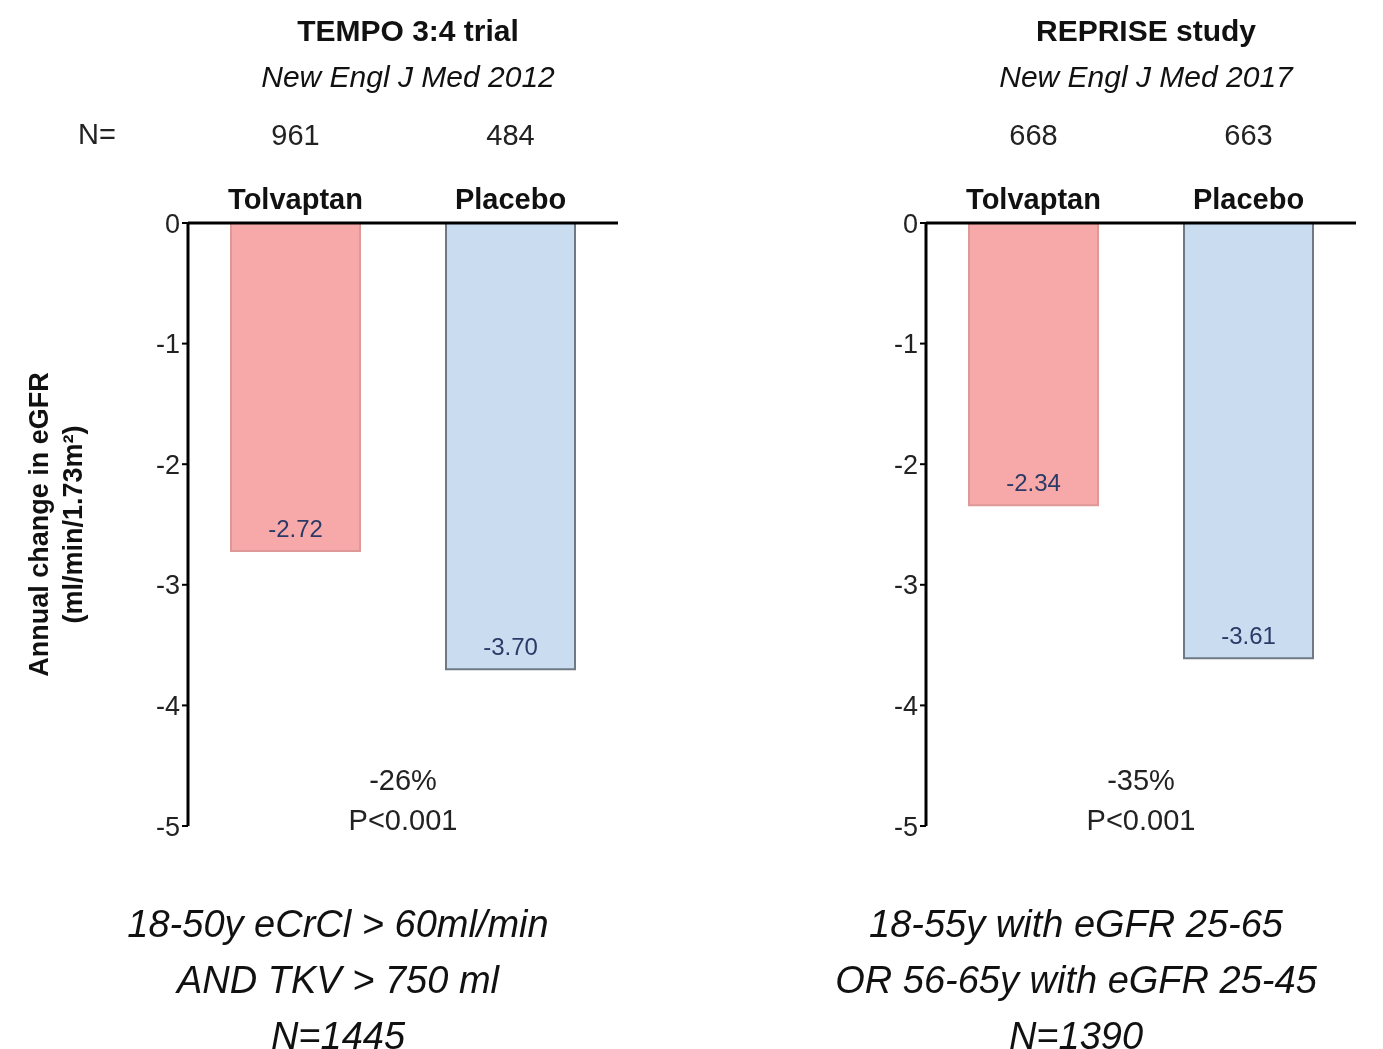 The width and height of the screenshot is (1383, 1049). Describe the element at coordinates (408, 31) in the screenshot. I see `chart-title: TEMPO 3:4 trial` at that location.